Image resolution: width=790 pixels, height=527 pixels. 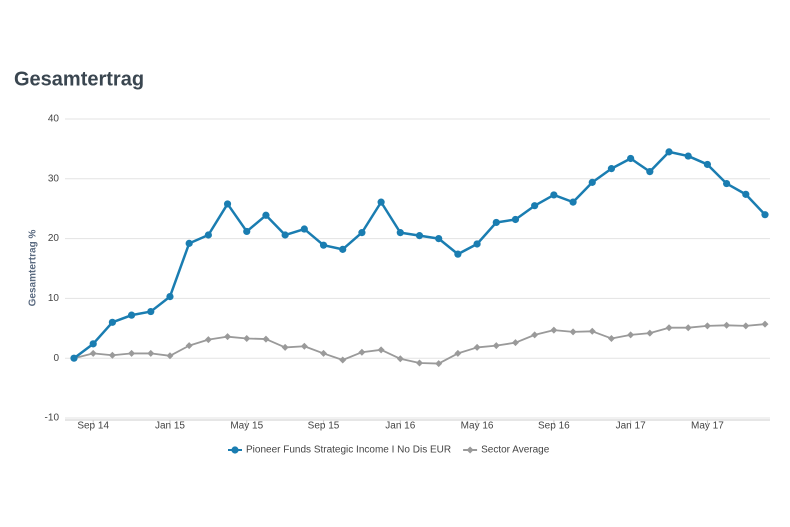 What do you see at coordinates (56, 358) in the screenshot?
I see `y-tick-label: 0` at bounding box center [56, 358].